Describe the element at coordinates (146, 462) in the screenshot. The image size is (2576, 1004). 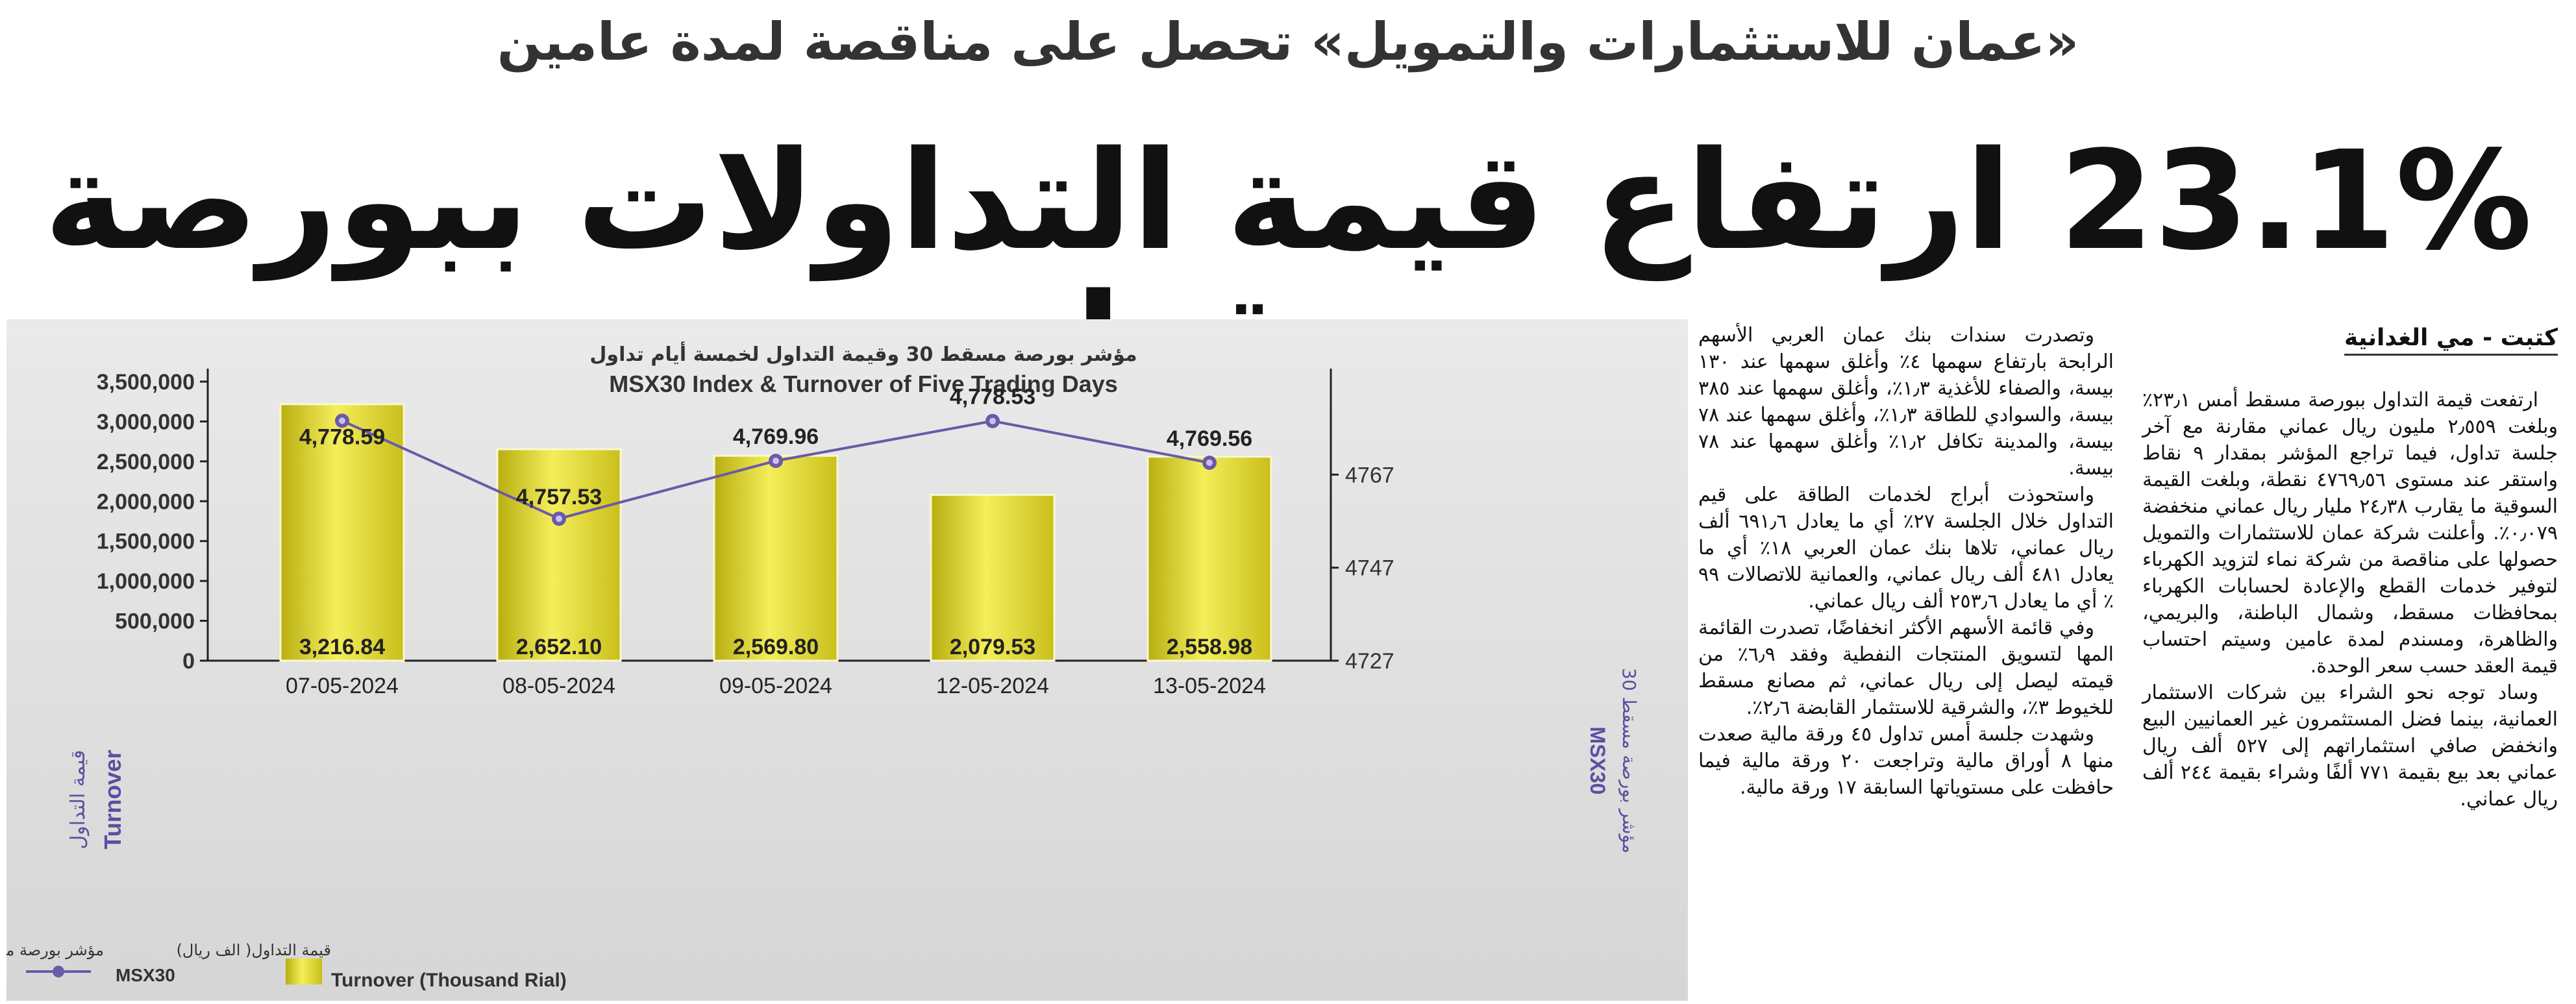
I see `left-tick-label: 2,500,000` at that location.